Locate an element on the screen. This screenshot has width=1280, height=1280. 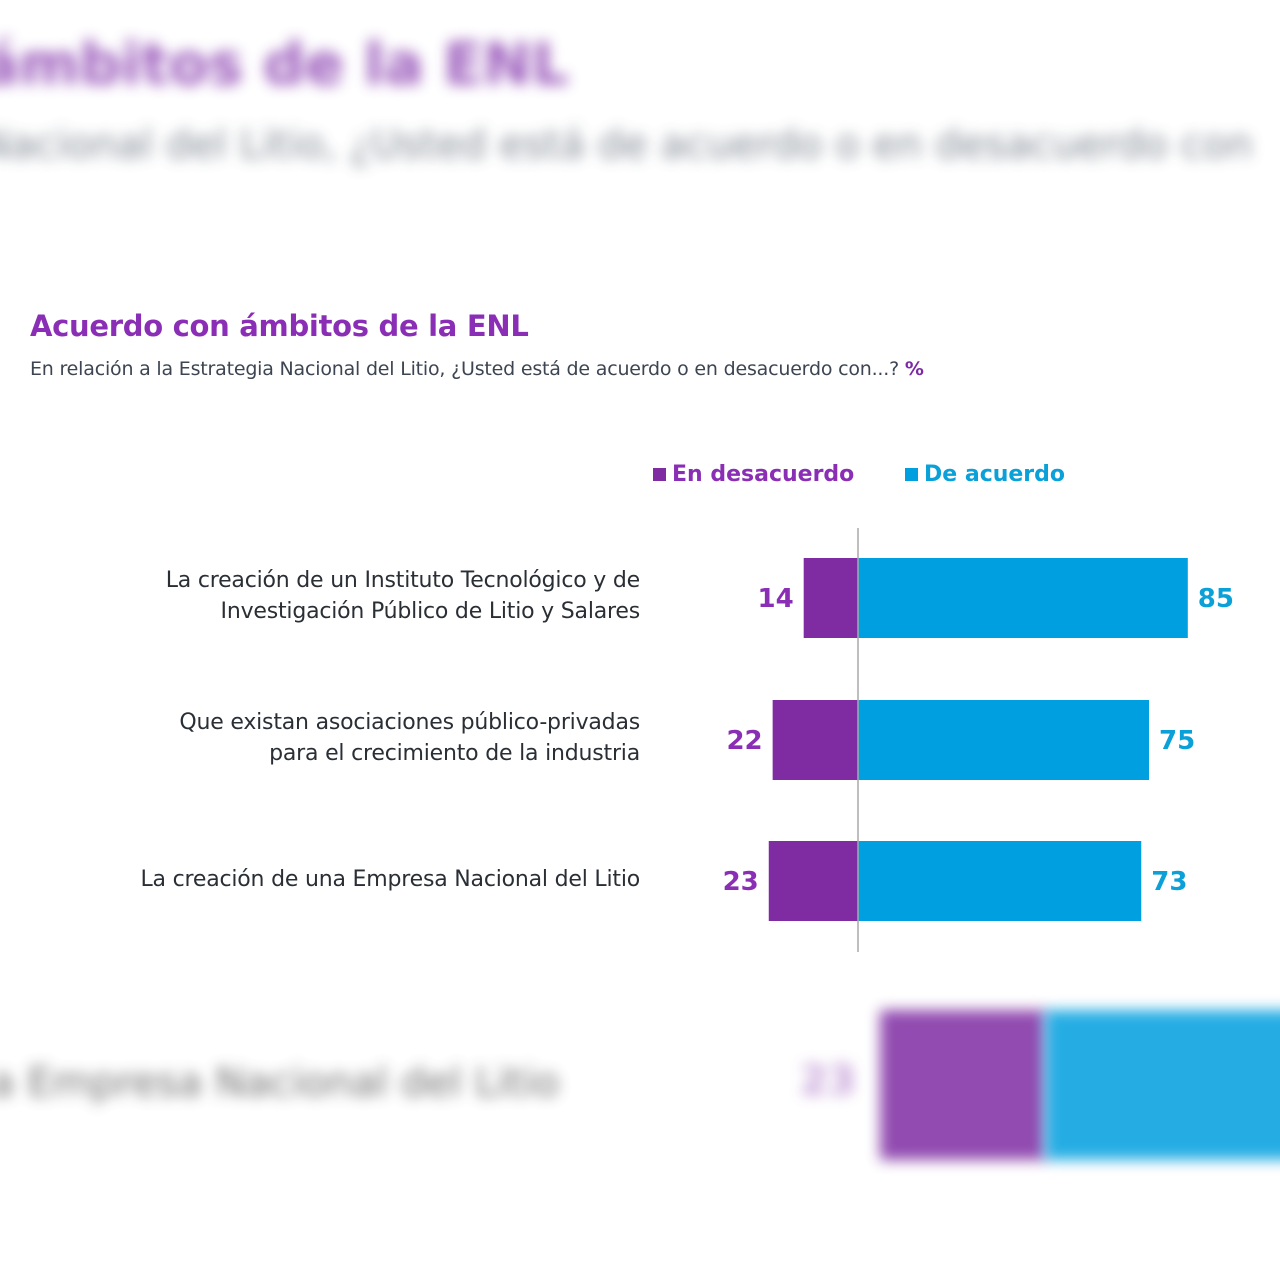
data-label-desacuerdo: 14 is located at coordinates (775, 599).